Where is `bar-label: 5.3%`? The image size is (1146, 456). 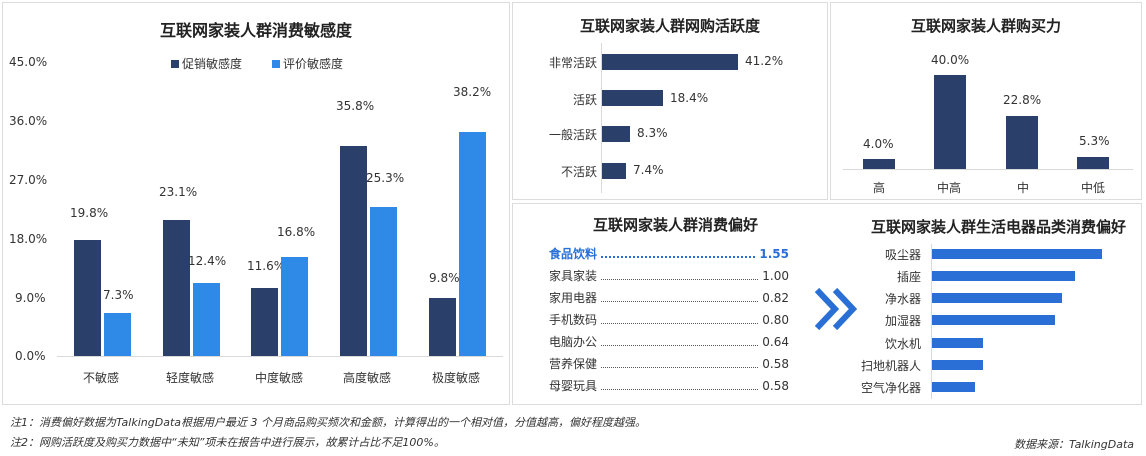
bar-label: 5.3% is located at coordinates (1094, 141).